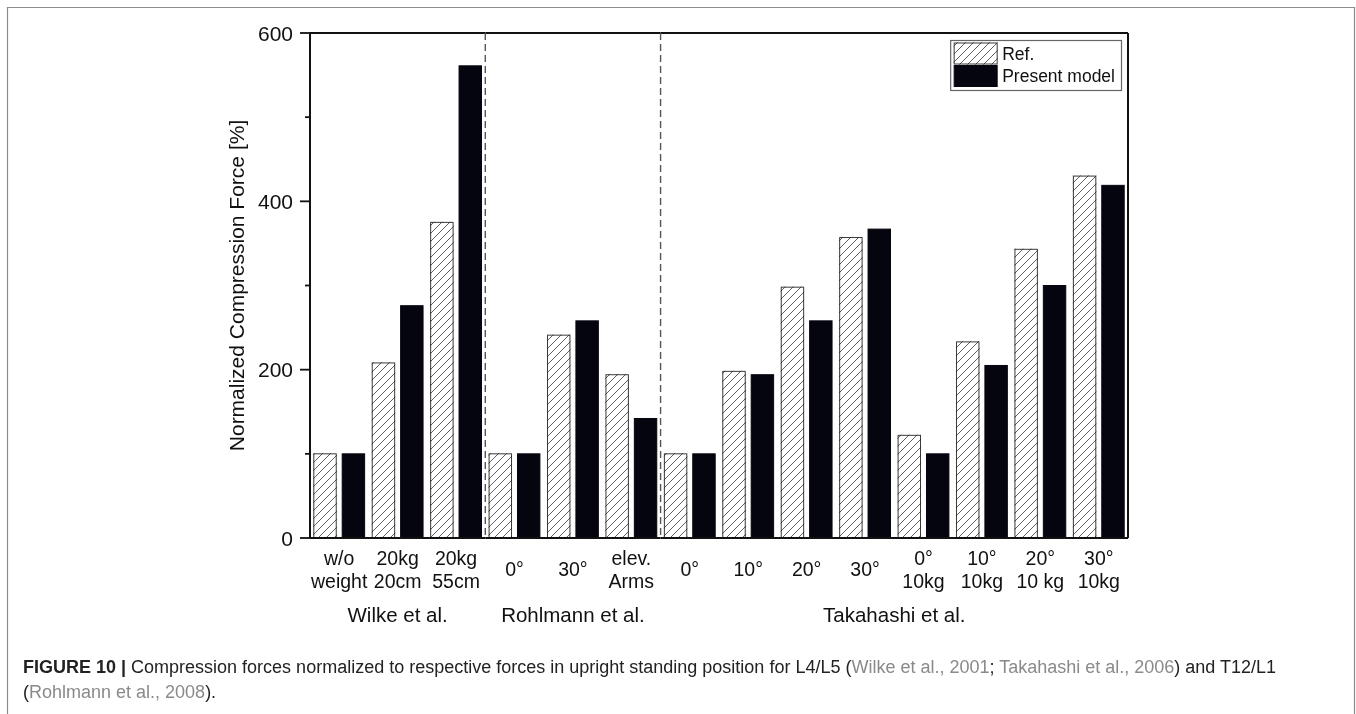  What do you see at coordinates (287, 538) in the screenshot?
I see `y-tick-label: 0` at bounding box center [287, 538].